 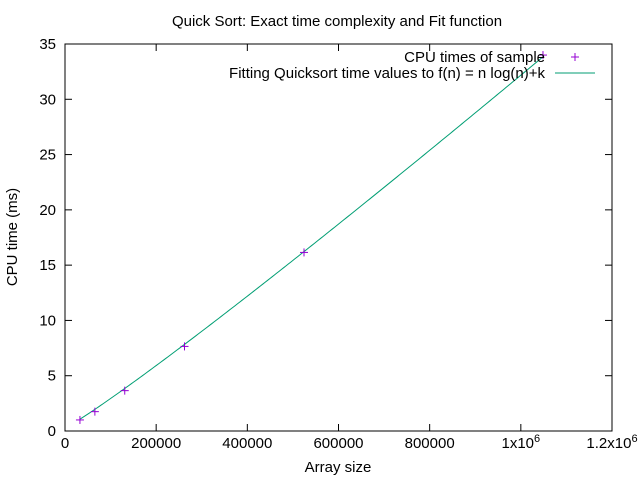 I want to click on y-axis-label: CPU time (ms), so click(x=12, y=237).